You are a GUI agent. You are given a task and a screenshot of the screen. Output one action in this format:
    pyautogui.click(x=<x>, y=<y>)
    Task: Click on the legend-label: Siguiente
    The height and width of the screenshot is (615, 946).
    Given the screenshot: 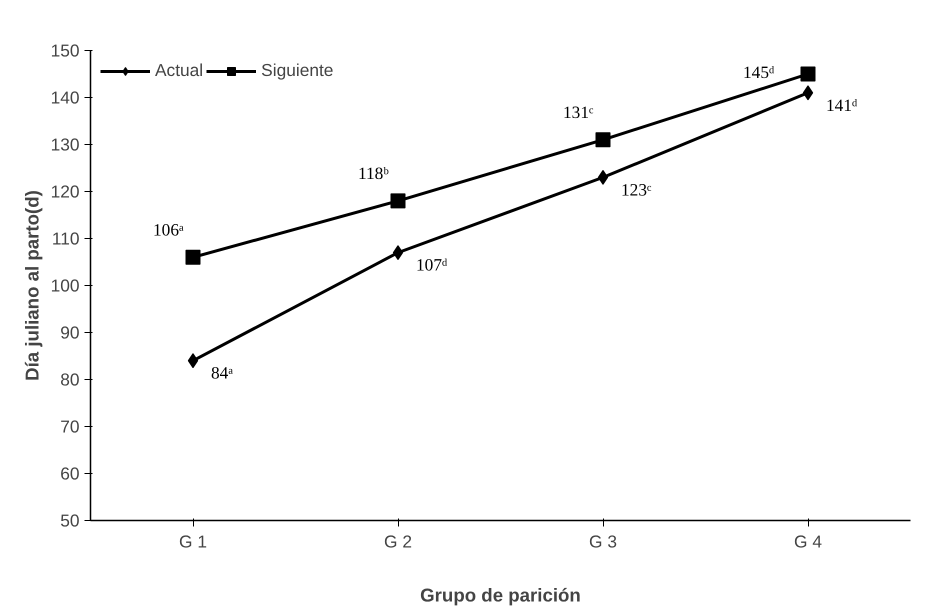 What is the action you would take?
    pyautogui.click(x=297, y=70)
    